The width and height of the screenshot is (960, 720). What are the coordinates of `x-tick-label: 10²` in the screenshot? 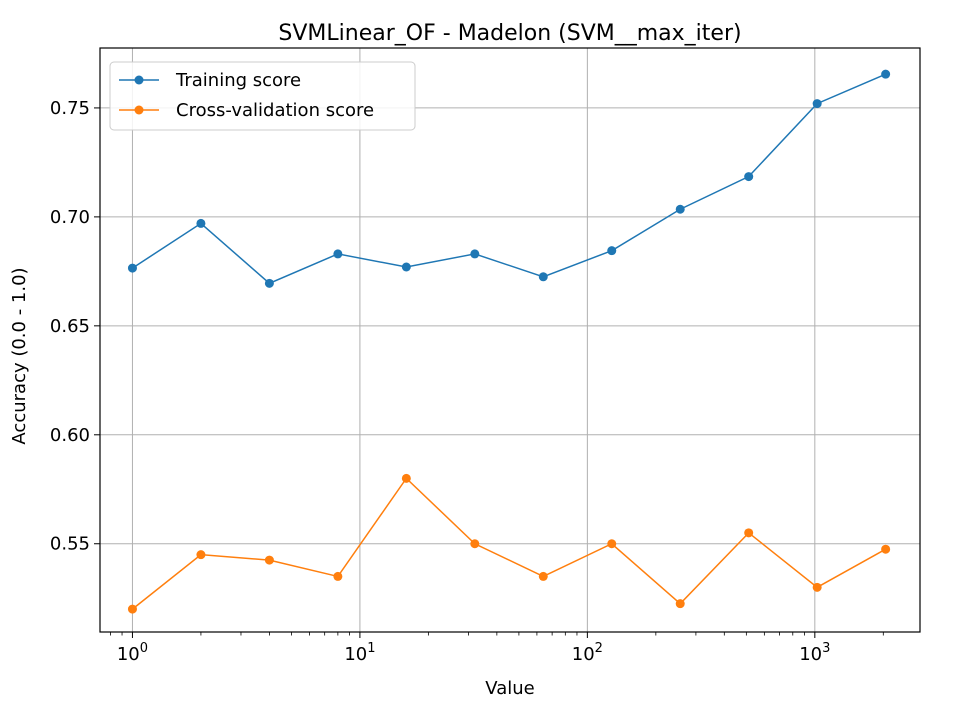 It's located at (587, 653).